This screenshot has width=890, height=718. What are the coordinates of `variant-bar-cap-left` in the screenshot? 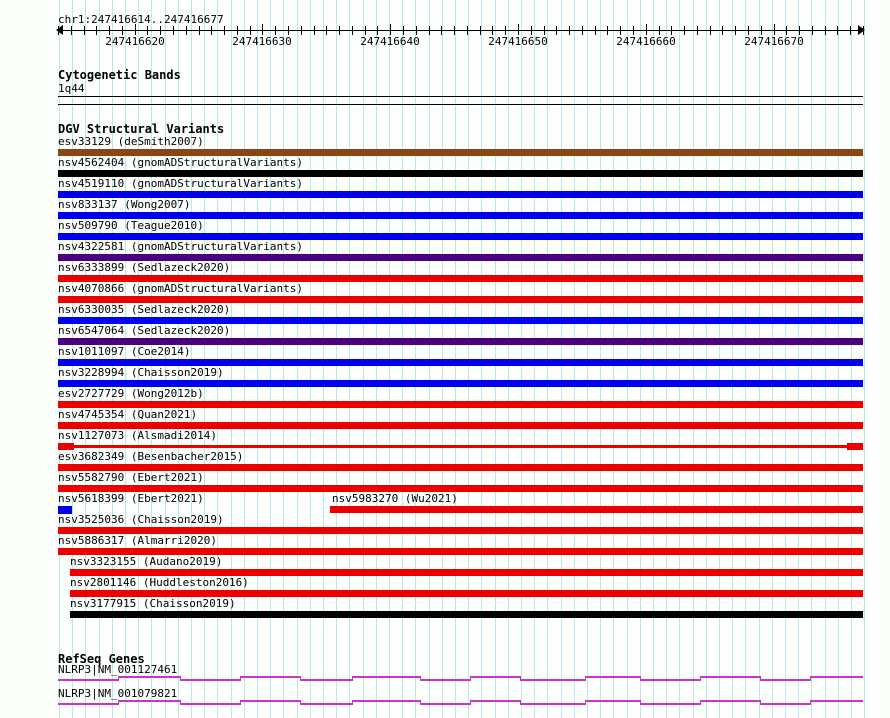 It's located at (66, 446).